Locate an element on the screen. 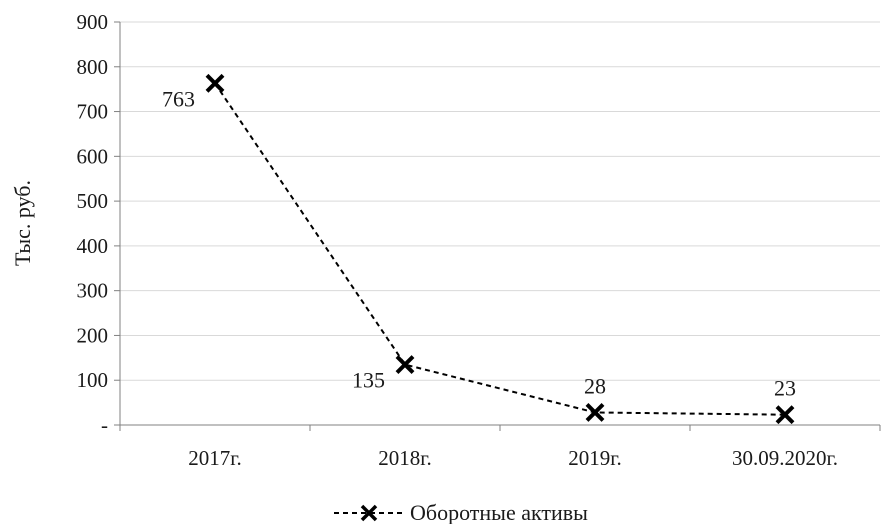 The width and height of the screenshot is (888, 529). y-tick-label: 800 is located at coordinates (93, 67).